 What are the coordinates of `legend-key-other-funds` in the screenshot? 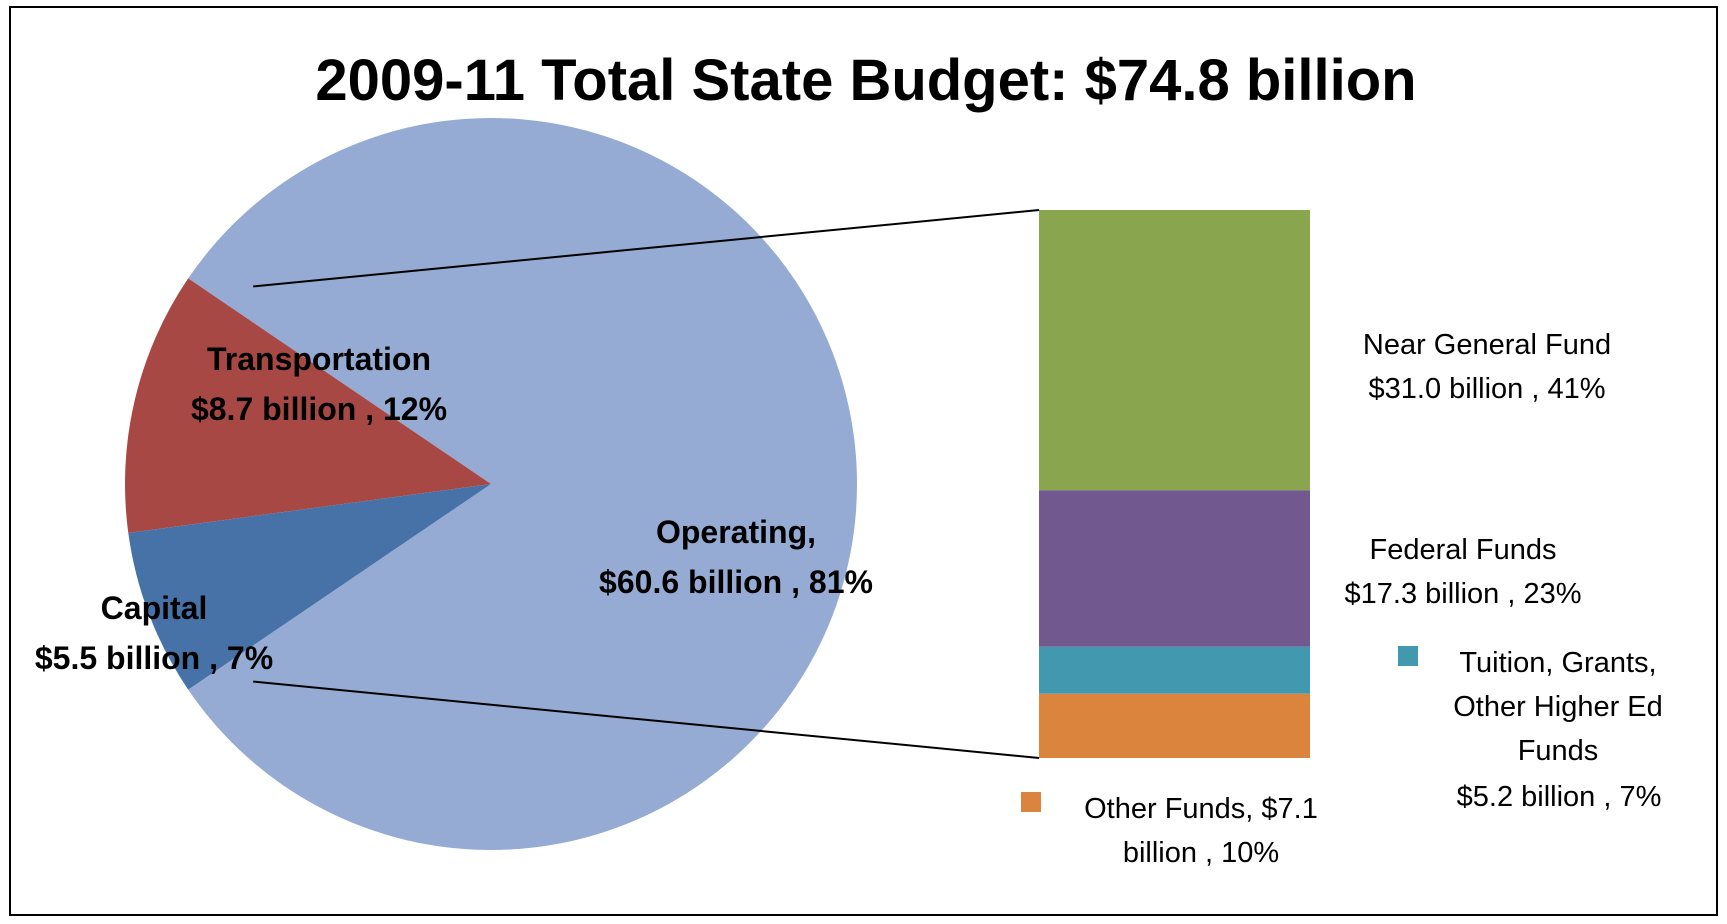 It's located at (1031, 802).